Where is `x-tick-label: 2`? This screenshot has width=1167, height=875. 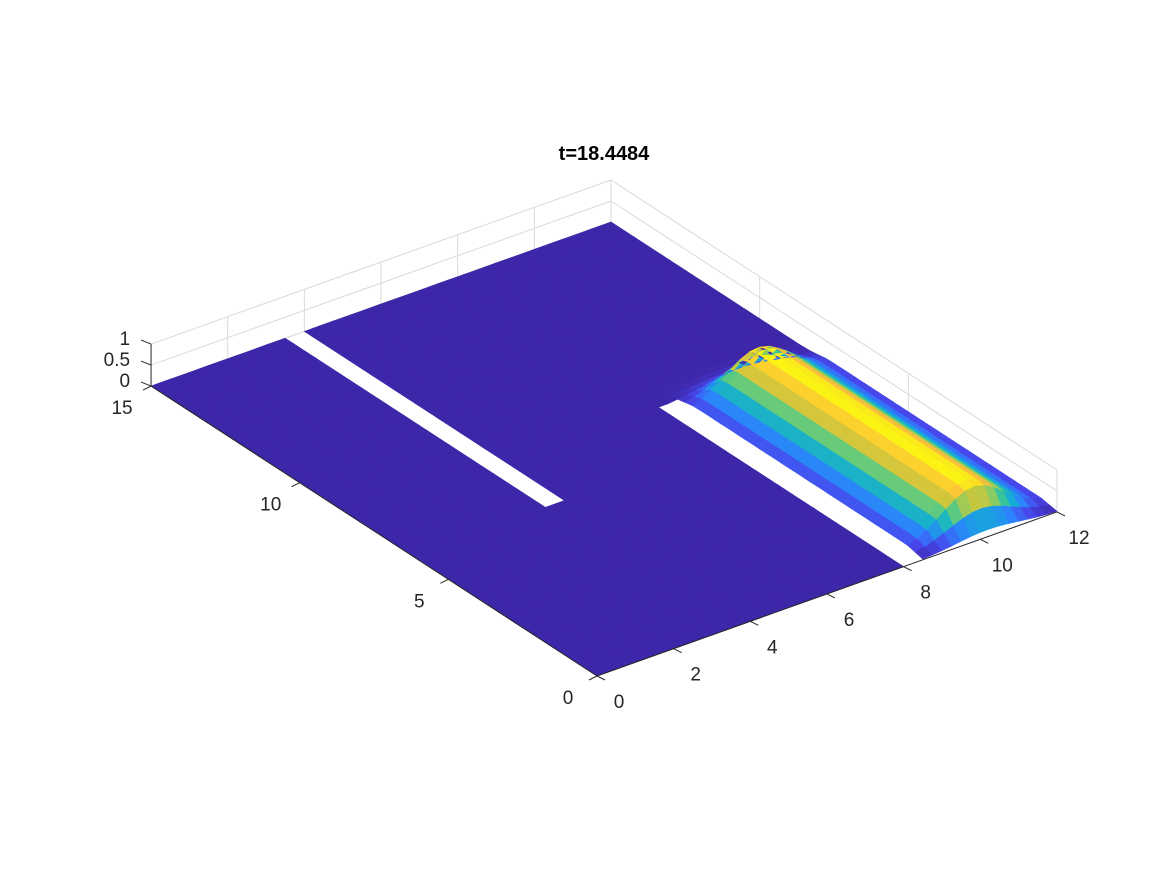
x-tick-label: 2 is located at coordinates (695, 675).